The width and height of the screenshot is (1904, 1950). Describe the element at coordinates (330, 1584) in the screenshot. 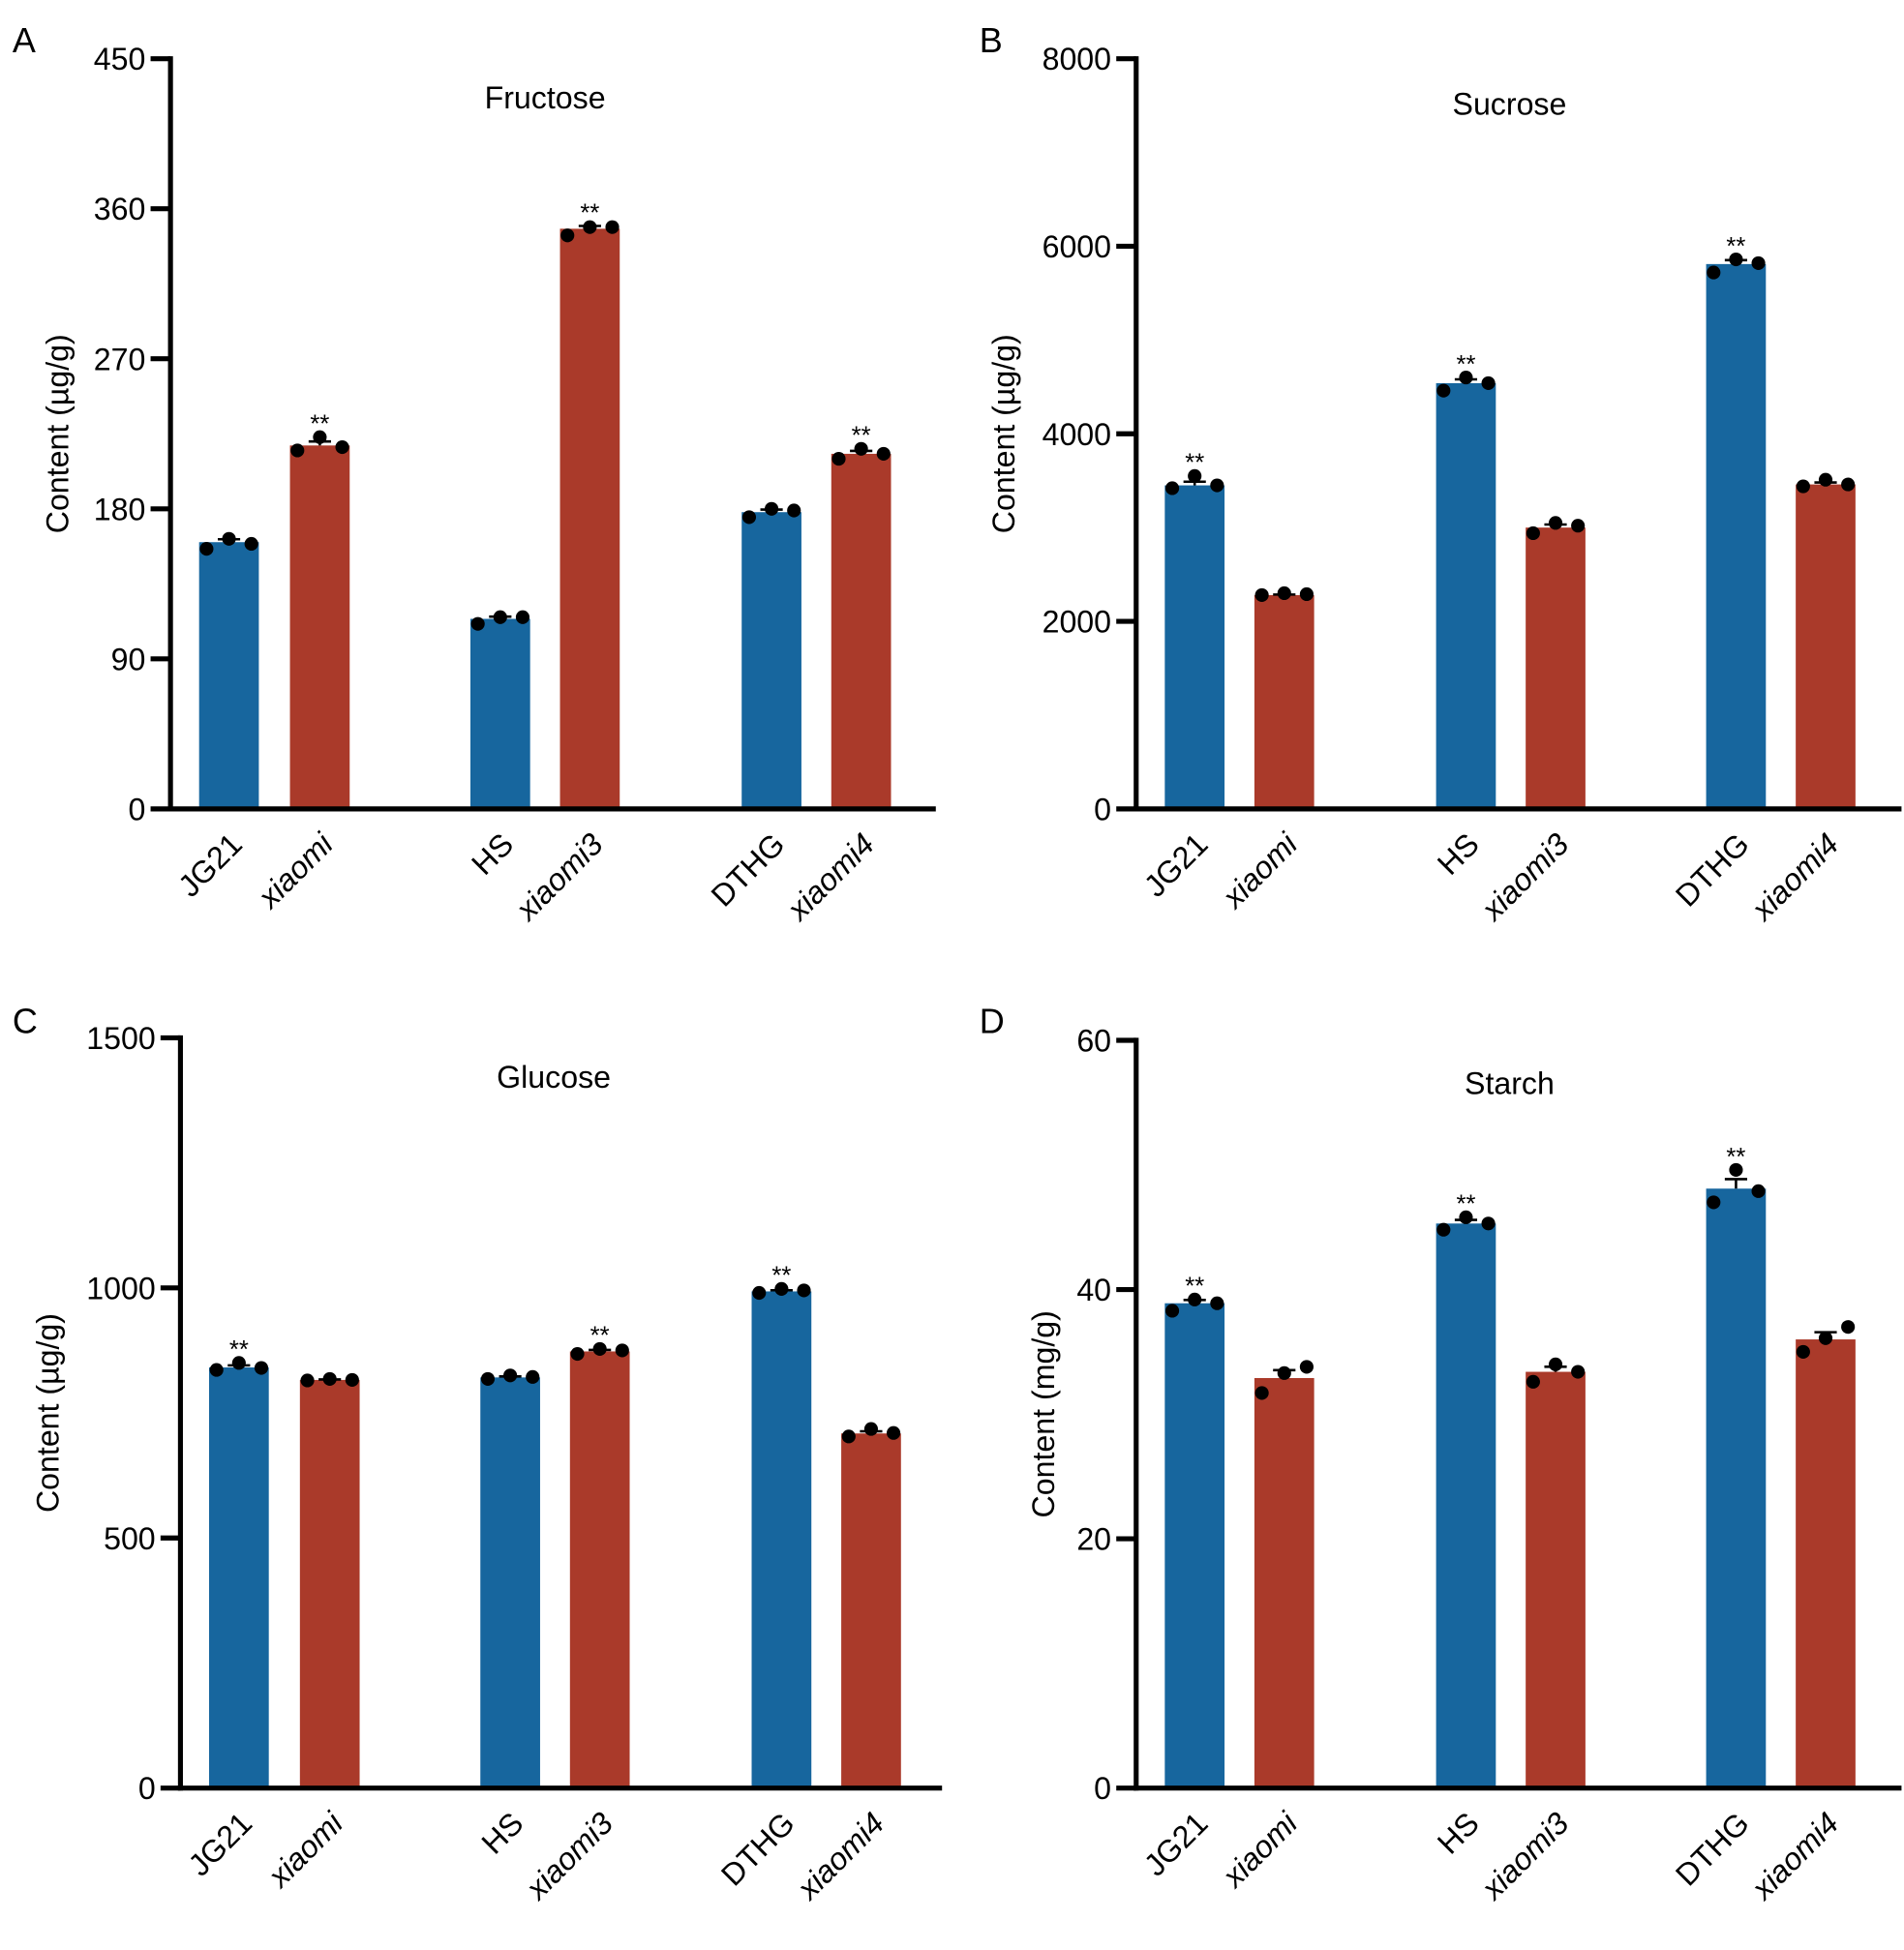

I see `panel-c-bar-xiaomi` at that location.